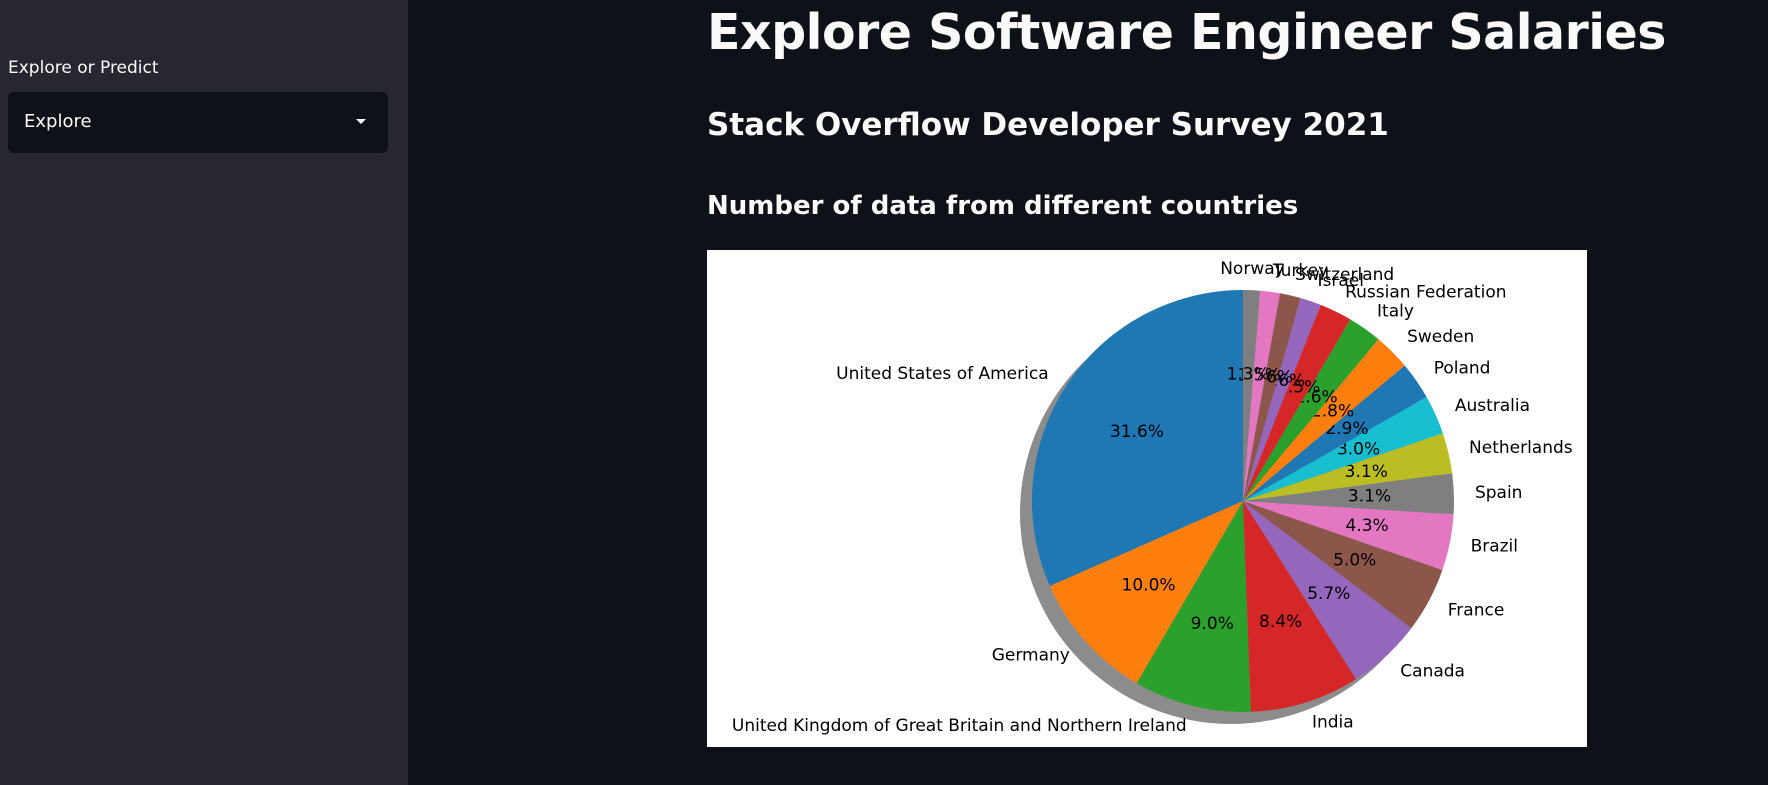 This screenshot has height=785, width=1768. I want to click on slice-category-label: Israel, so click(1340, 281).